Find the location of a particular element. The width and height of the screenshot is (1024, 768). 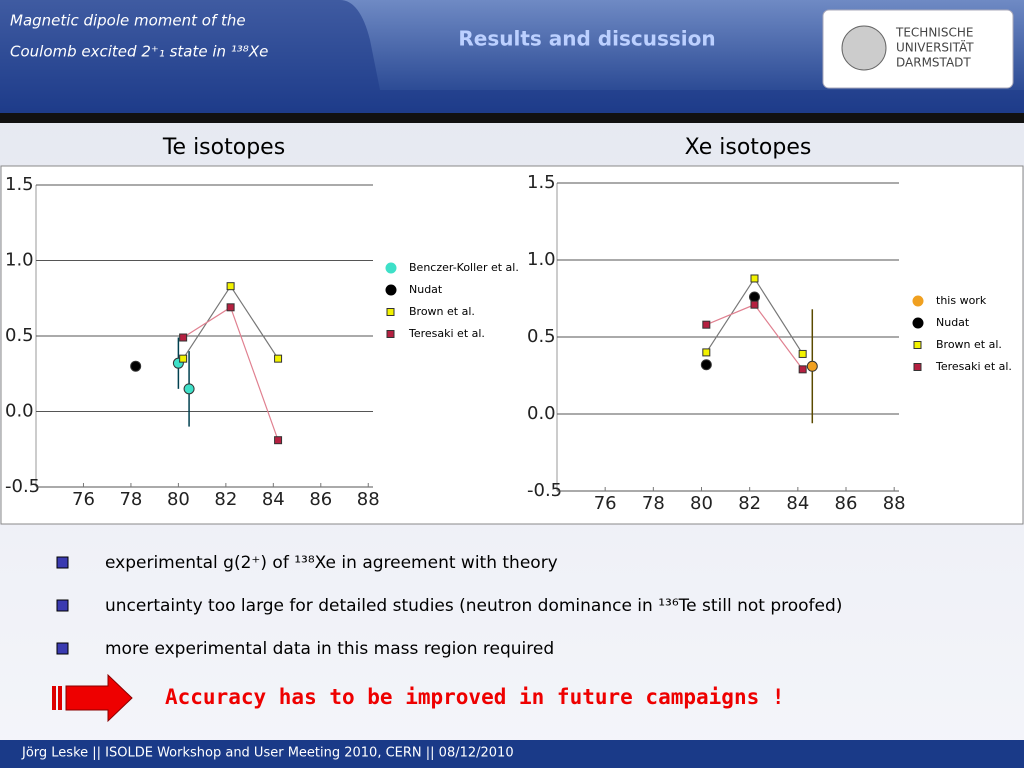

legend-label: this work is located at coordinates (961, 300).